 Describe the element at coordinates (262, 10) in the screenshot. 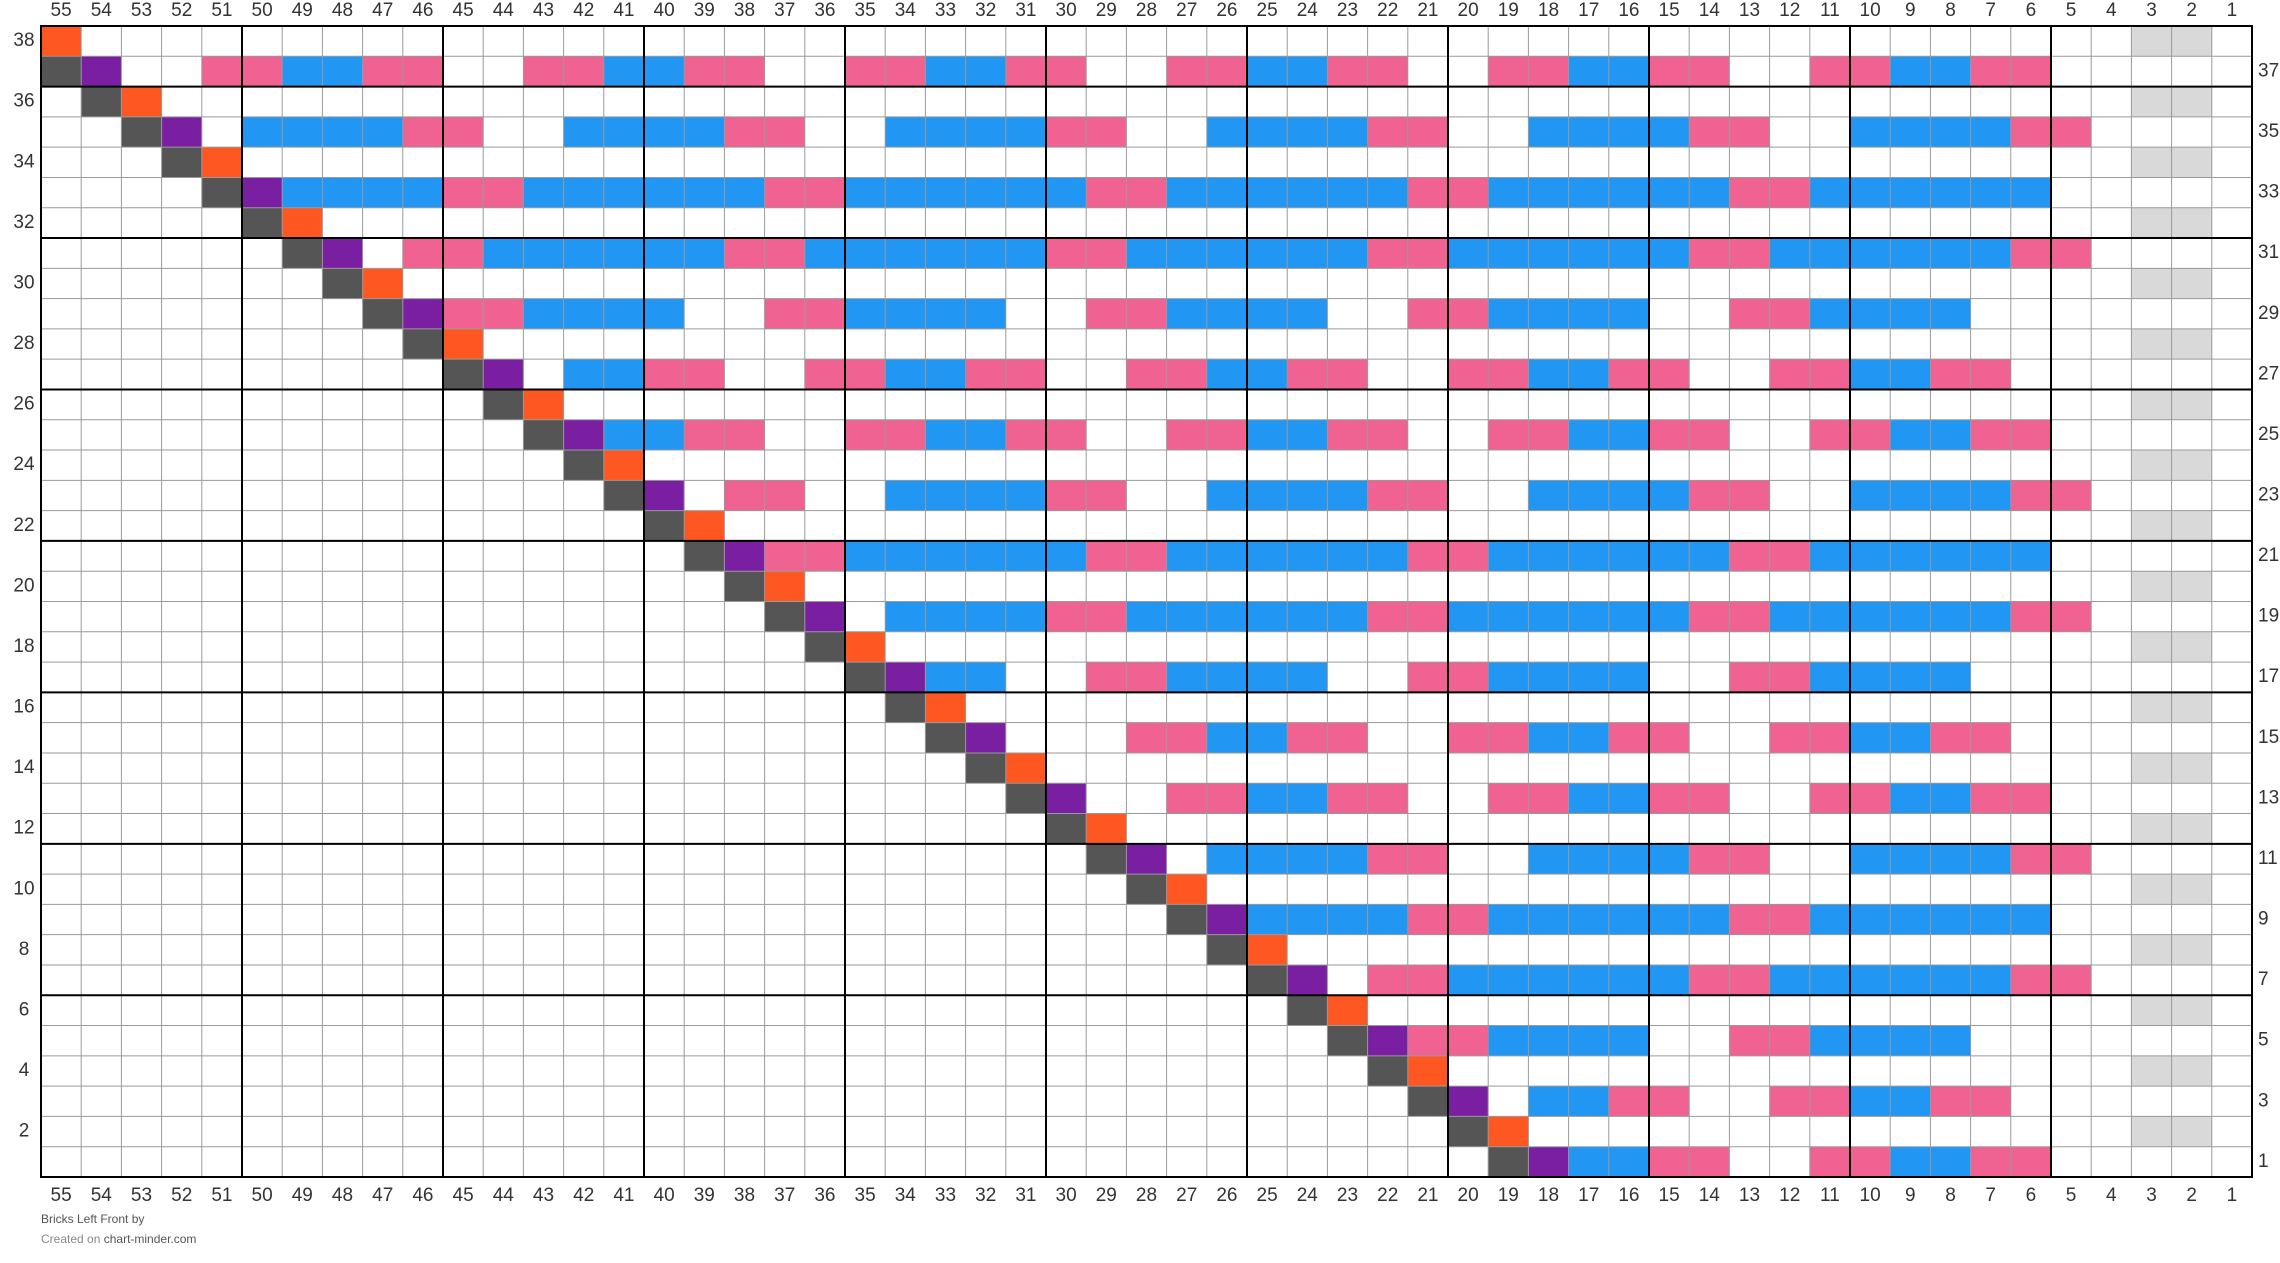

I see `column-label-top: 50` at that location.